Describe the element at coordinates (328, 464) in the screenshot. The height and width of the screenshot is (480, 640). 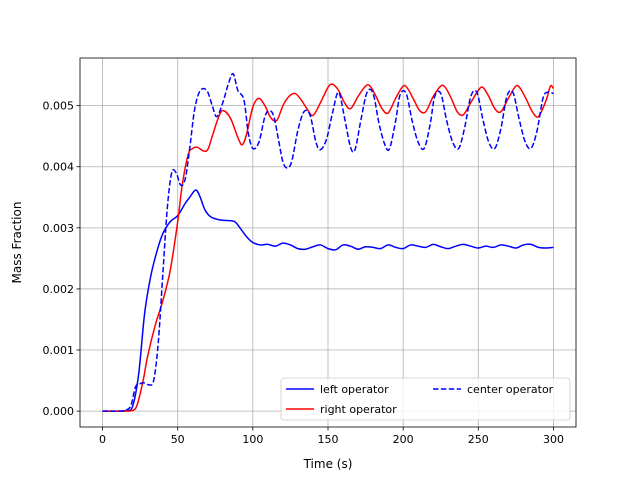
I see `x-axis-label: Time (s)` at that location.